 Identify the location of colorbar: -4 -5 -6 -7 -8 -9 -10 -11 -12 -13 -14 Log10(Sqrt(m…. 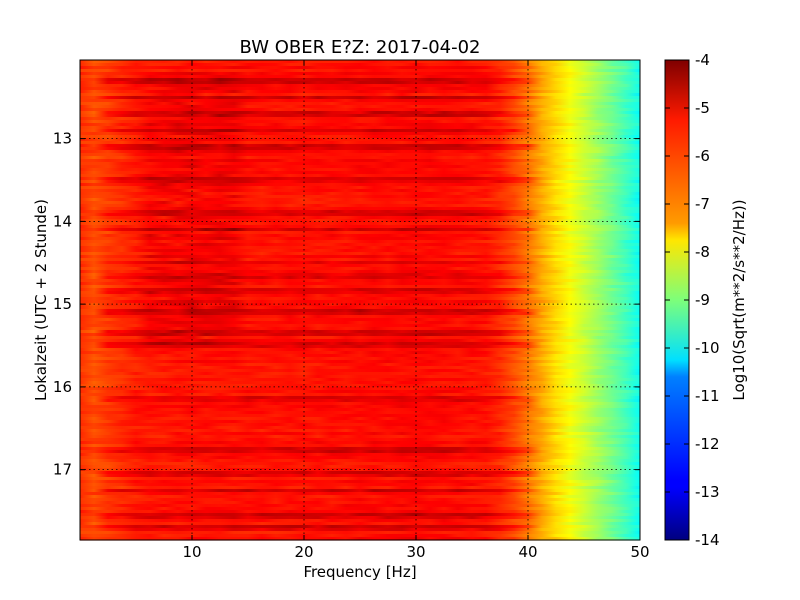
(706, 300).